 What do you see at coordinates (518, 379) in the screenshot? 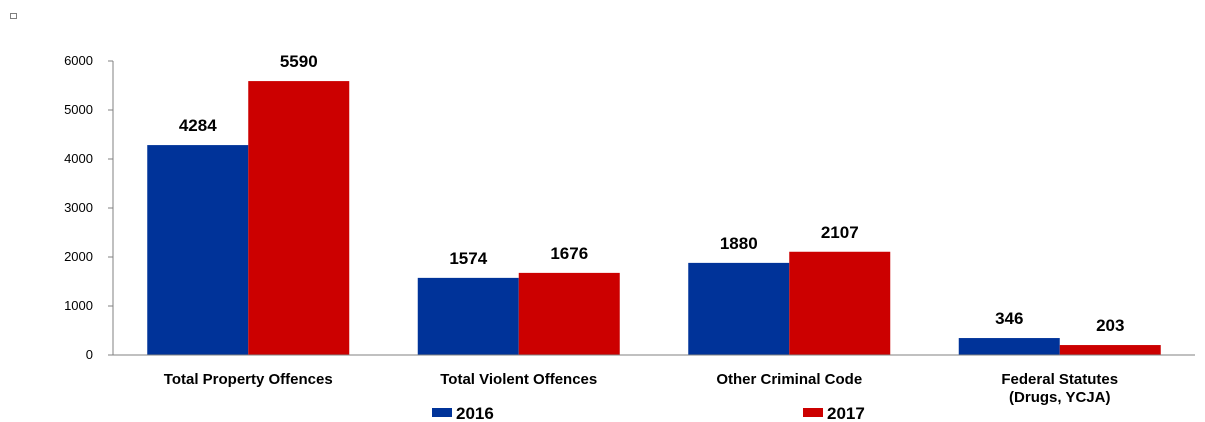
I see `category-label: Total Violent Offences` at bounding box center [518, 379].